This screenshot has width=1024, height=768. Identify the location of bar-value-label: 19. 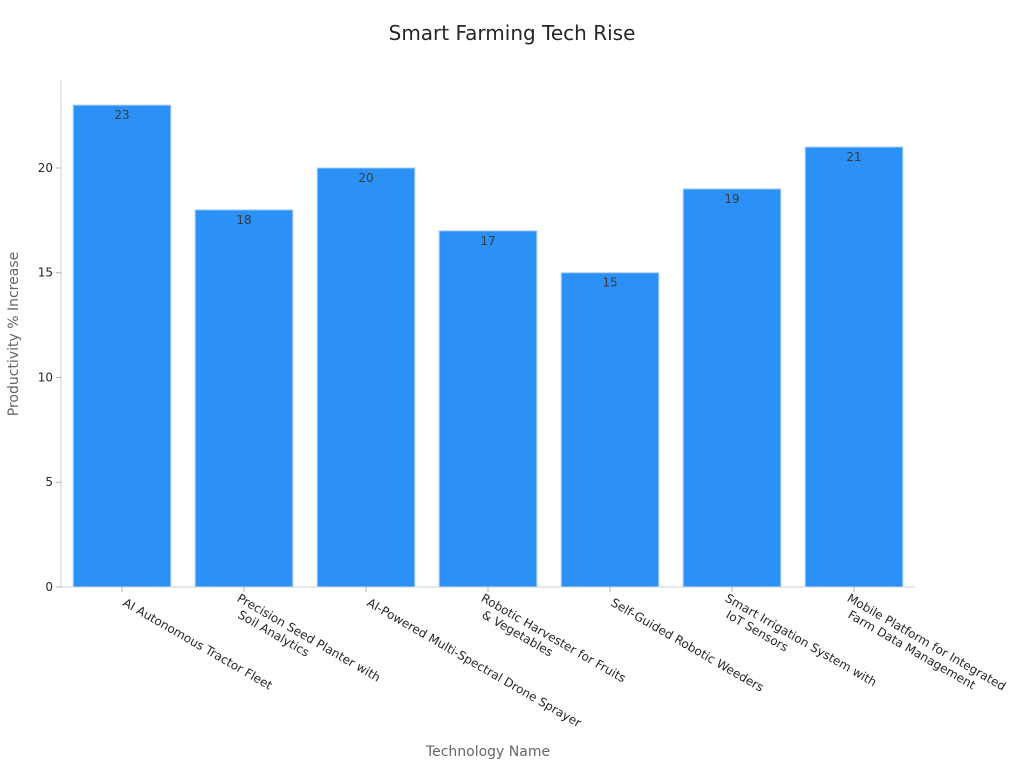
(731, 199).